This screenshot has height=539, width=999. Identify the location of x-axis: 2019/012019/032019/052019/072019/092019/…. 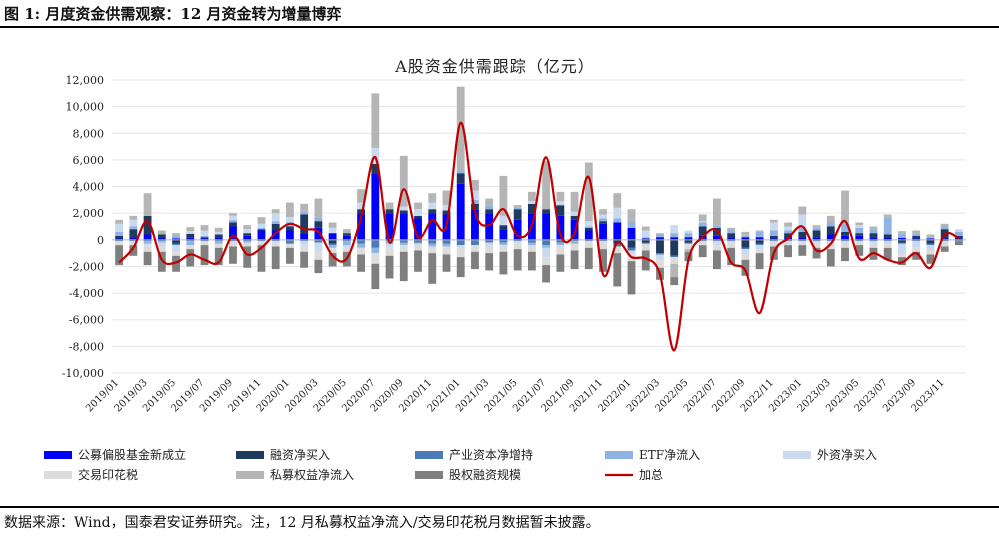
(515, 395).